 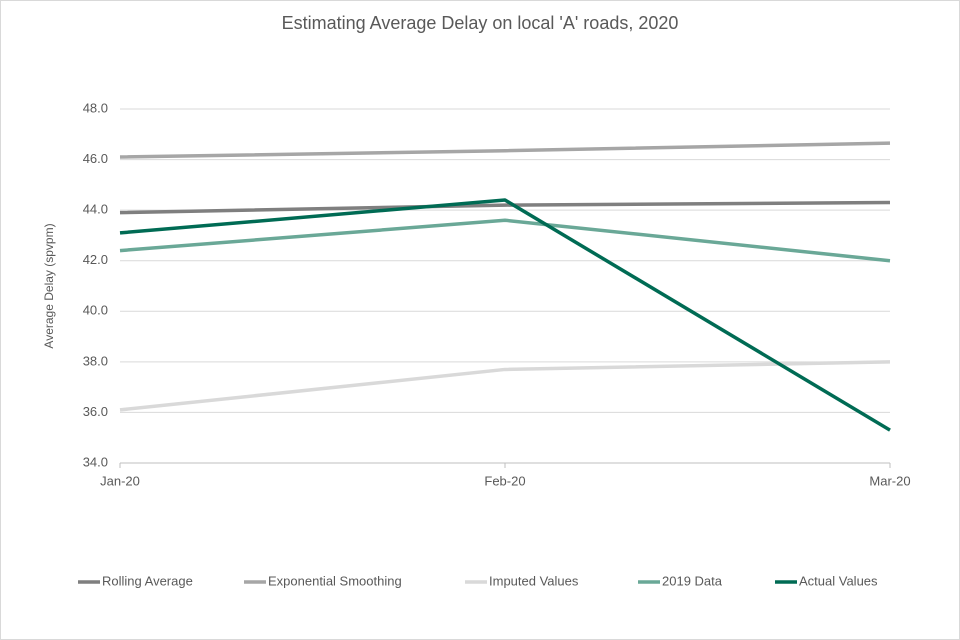 I want to click on x-tick-label: Feb-20, so click(x=504, y=480).